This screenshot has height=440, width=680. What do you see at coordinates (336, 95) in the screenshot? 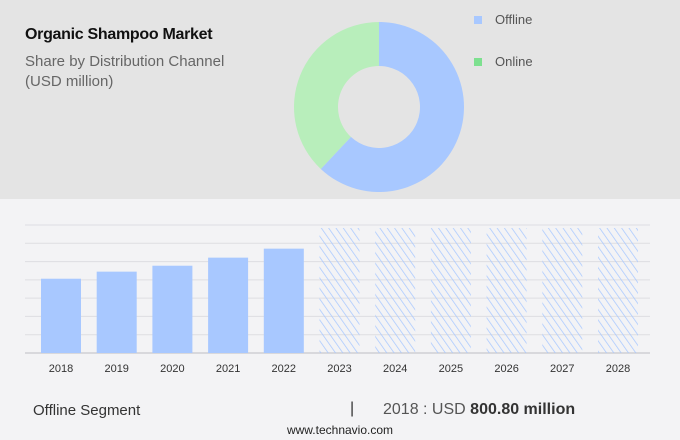
I see `donut-slice-online` at bounding box center [336, 95].